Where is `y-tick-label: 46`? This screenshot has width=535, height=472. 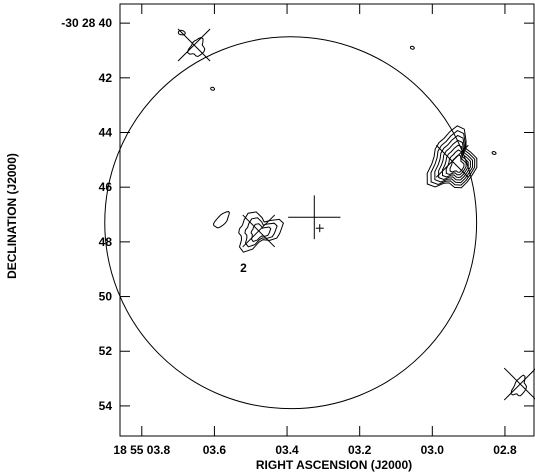
y-tick-label: 46 is located at coordinates (106, 187).